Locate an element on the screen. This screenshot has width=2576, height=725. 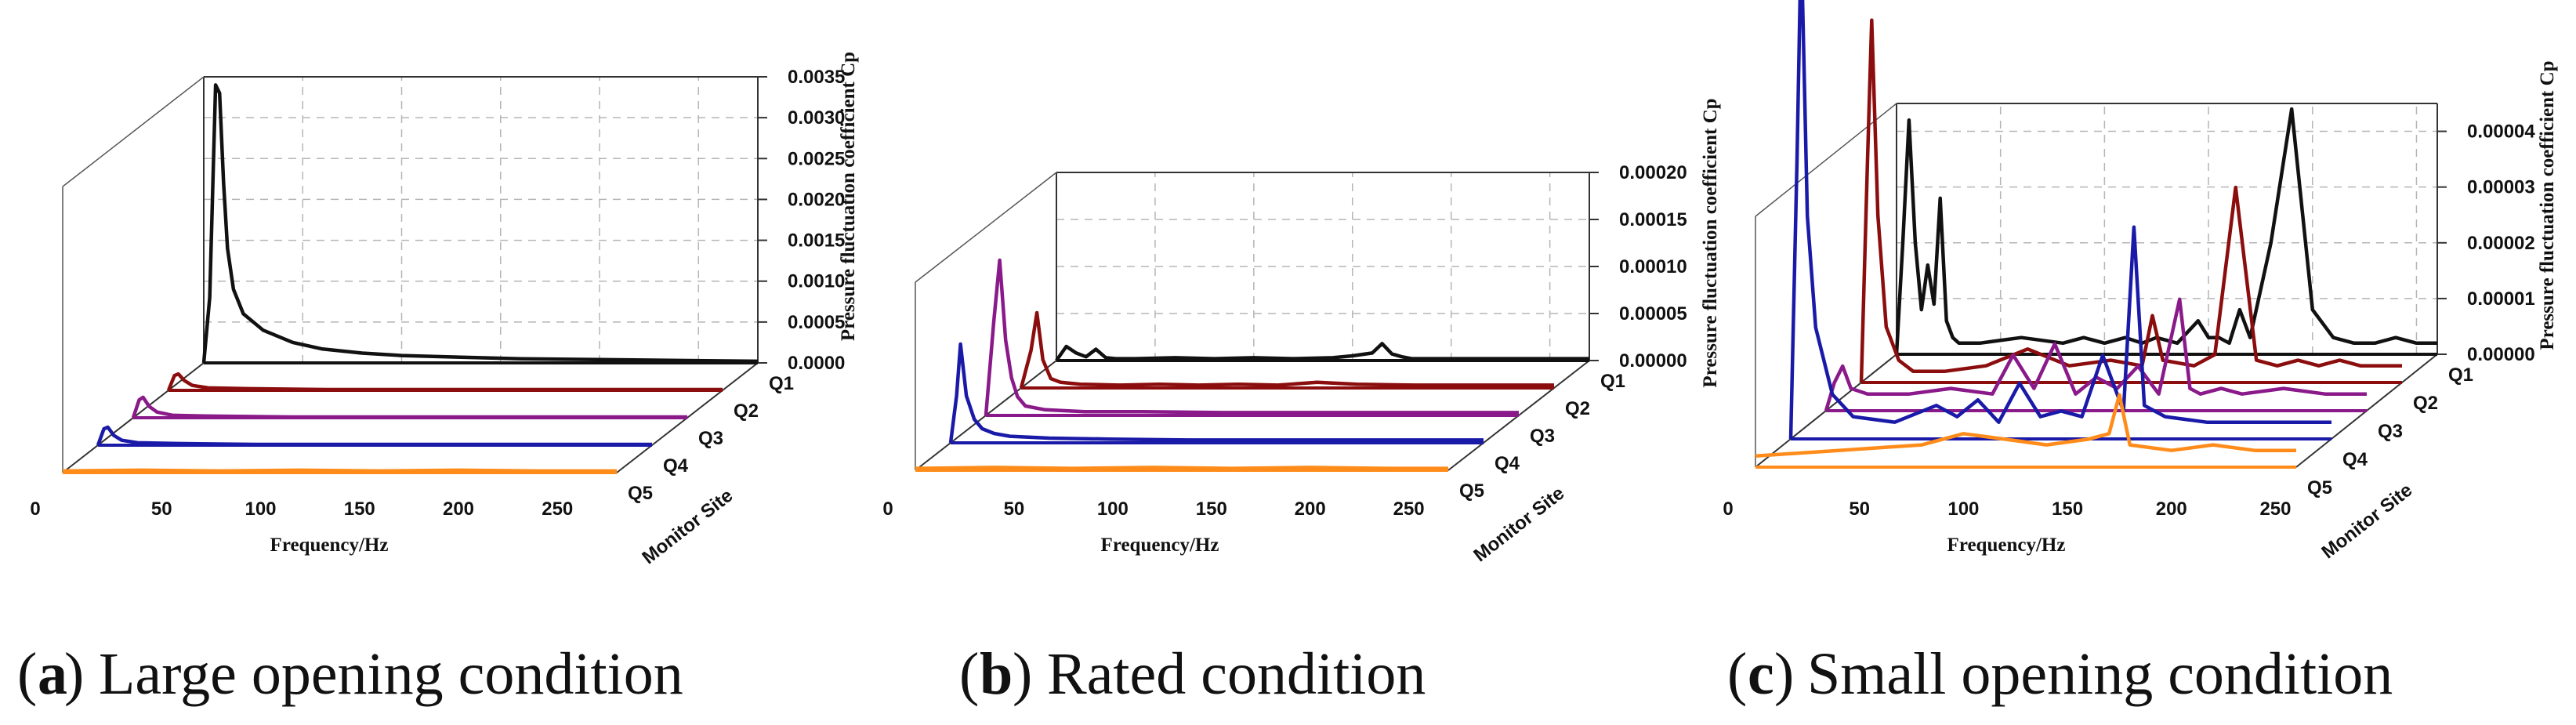
z-tick-label: 0.00002 is located at coordinates (2501, 244).